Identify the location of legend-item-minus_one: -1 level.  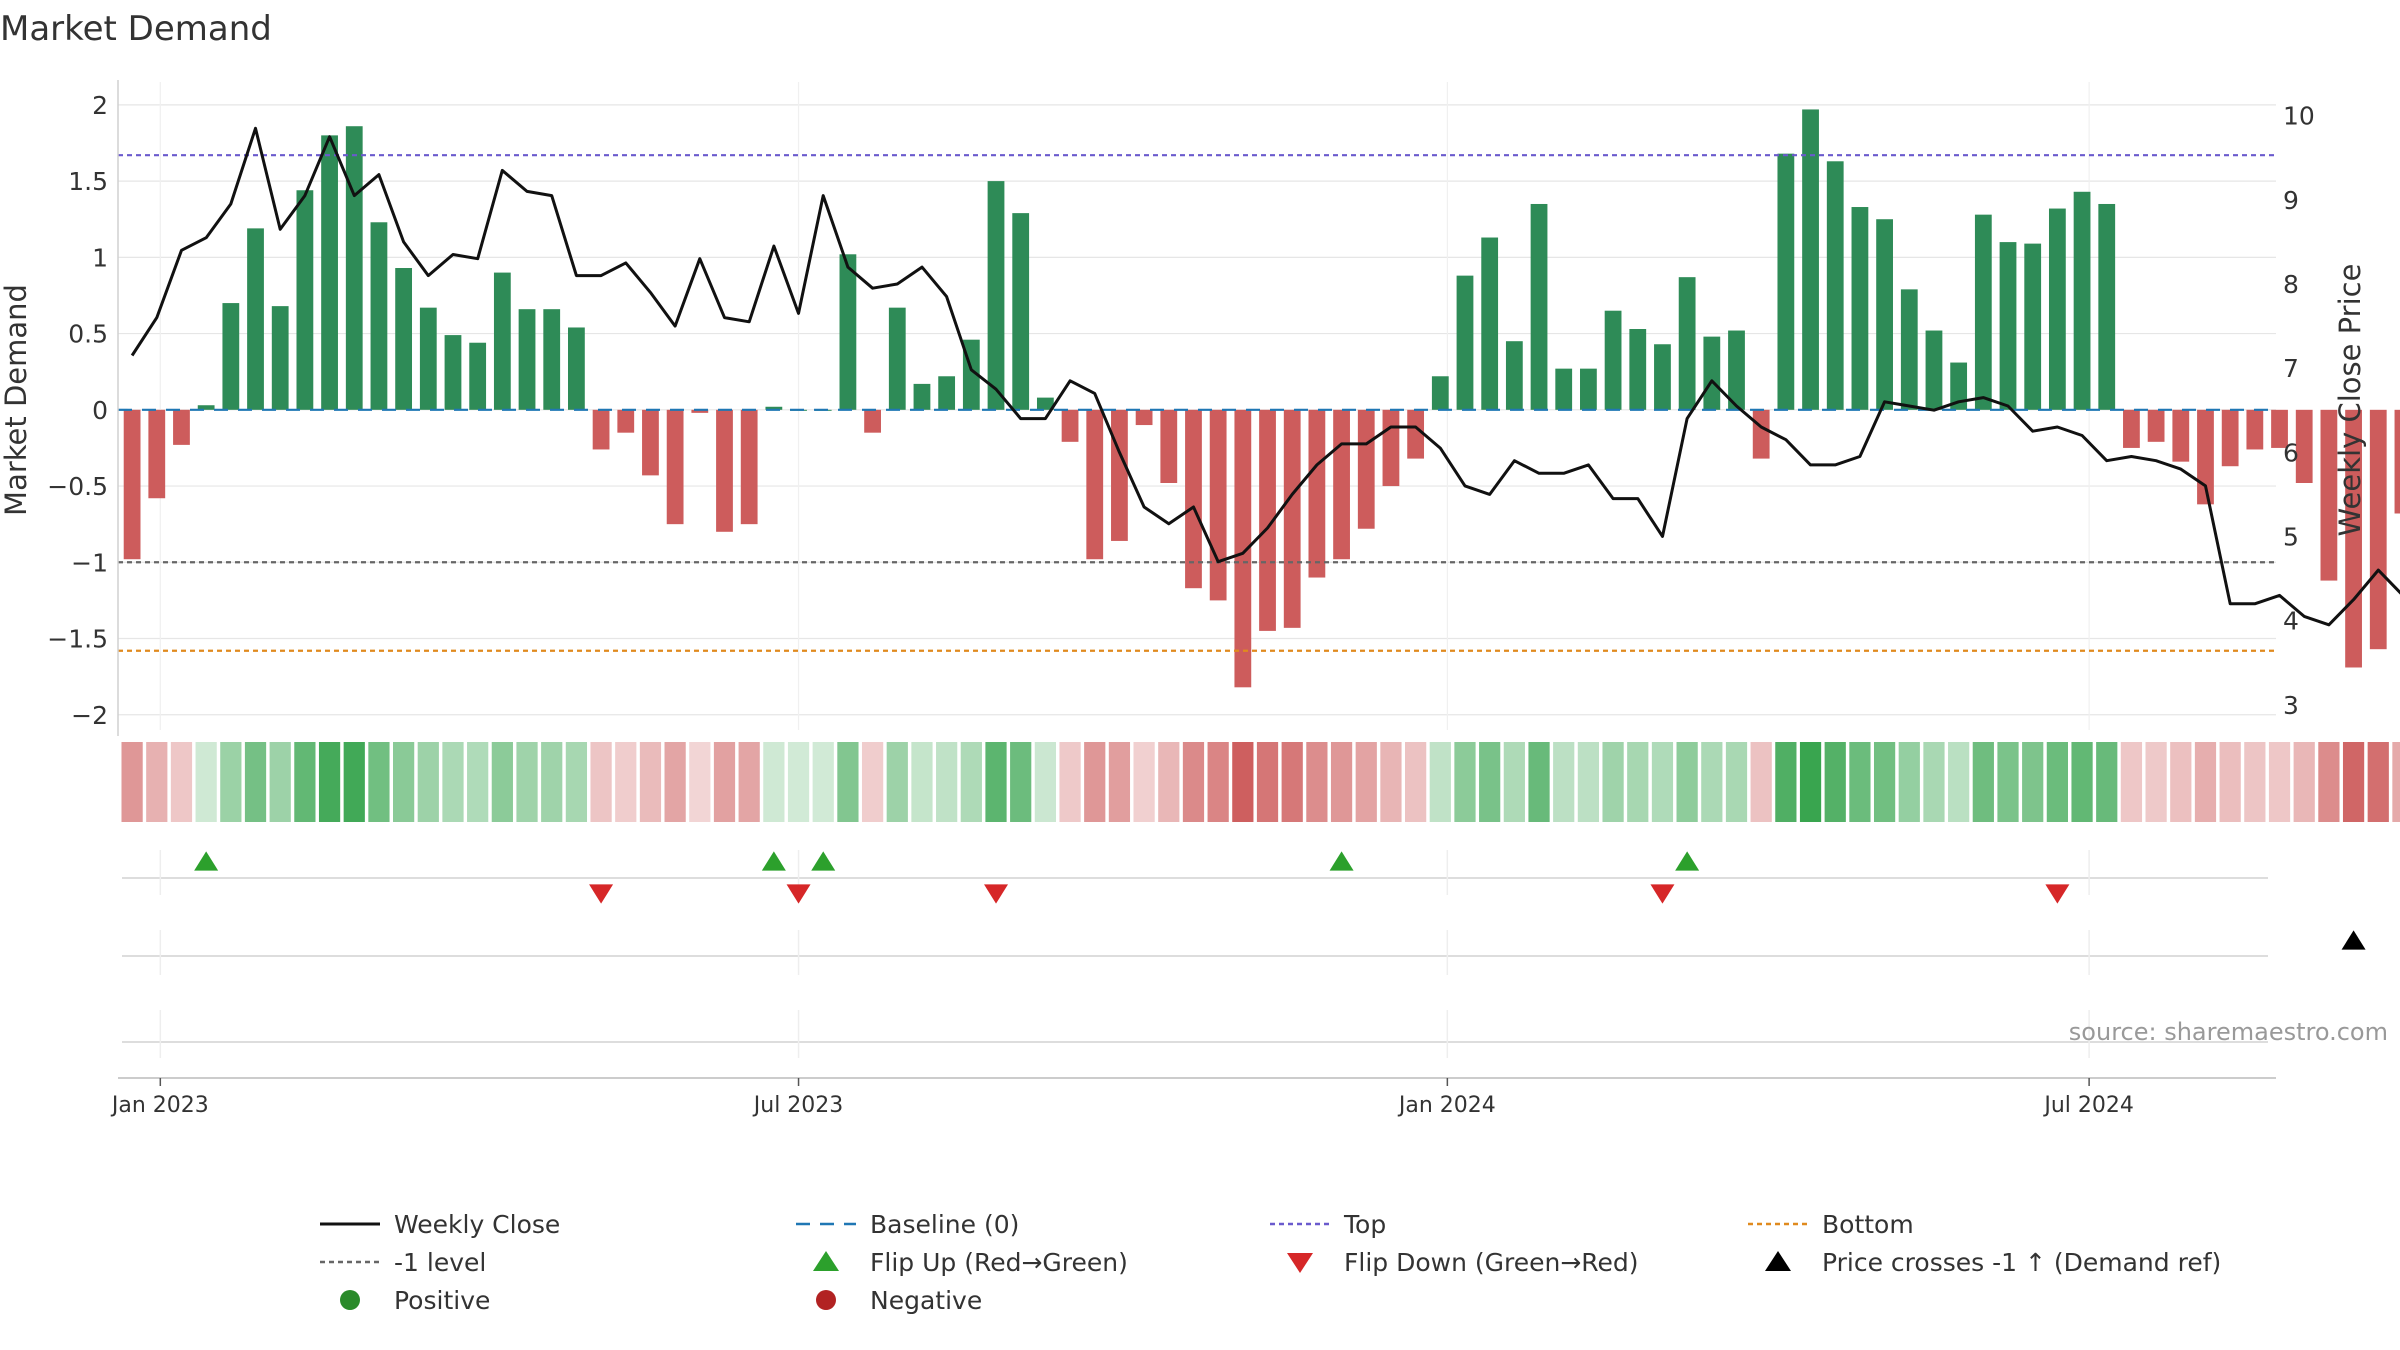
(403, 1262).